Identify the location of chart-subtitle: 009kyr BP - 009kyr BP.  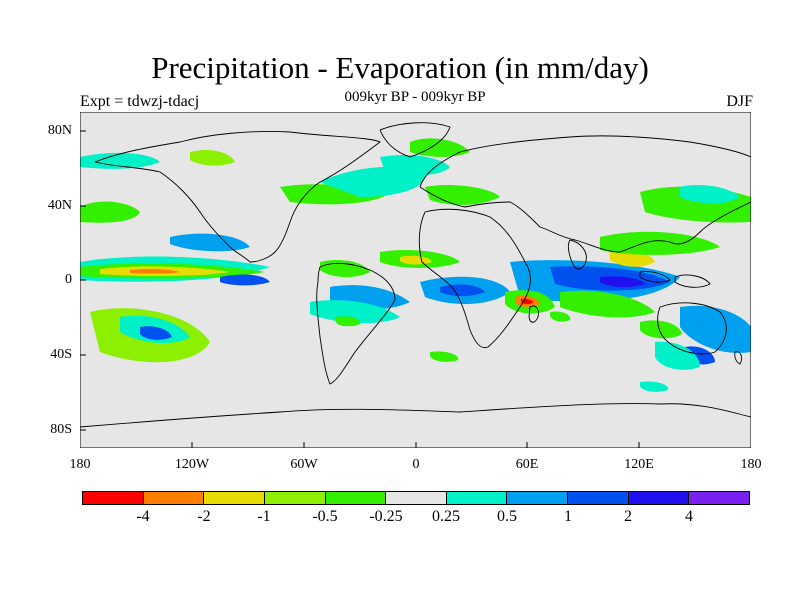
(415, 97).